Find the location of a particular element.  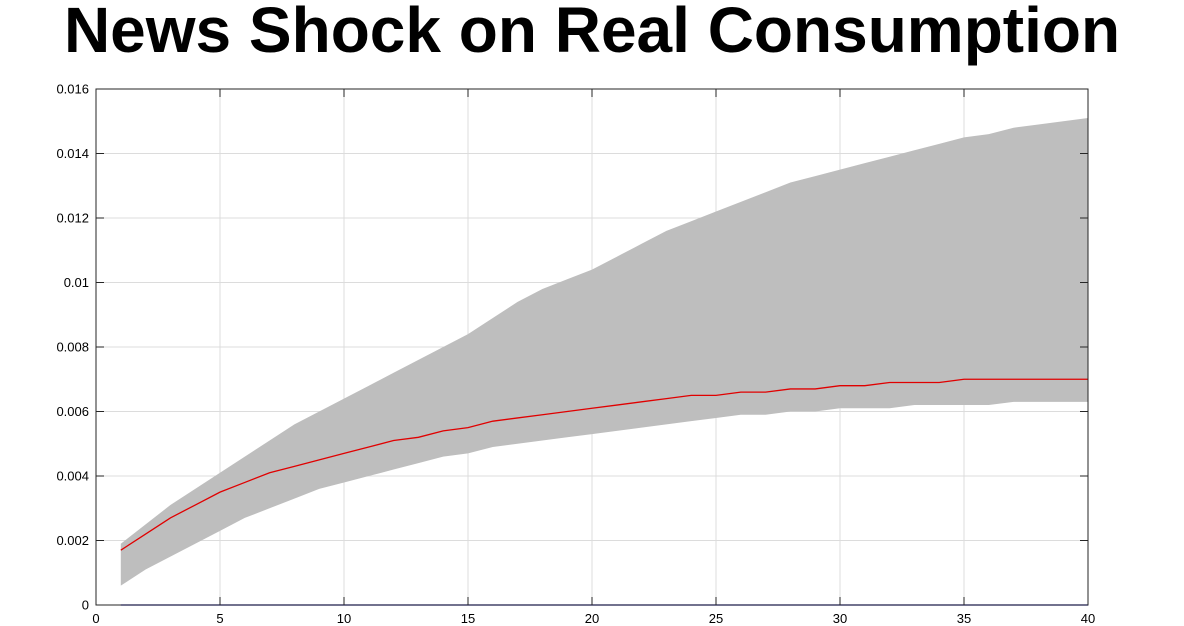

x-tick-labels: 0 5 10 15 20 25 30 35 40 is located at coordinates (593, 618).